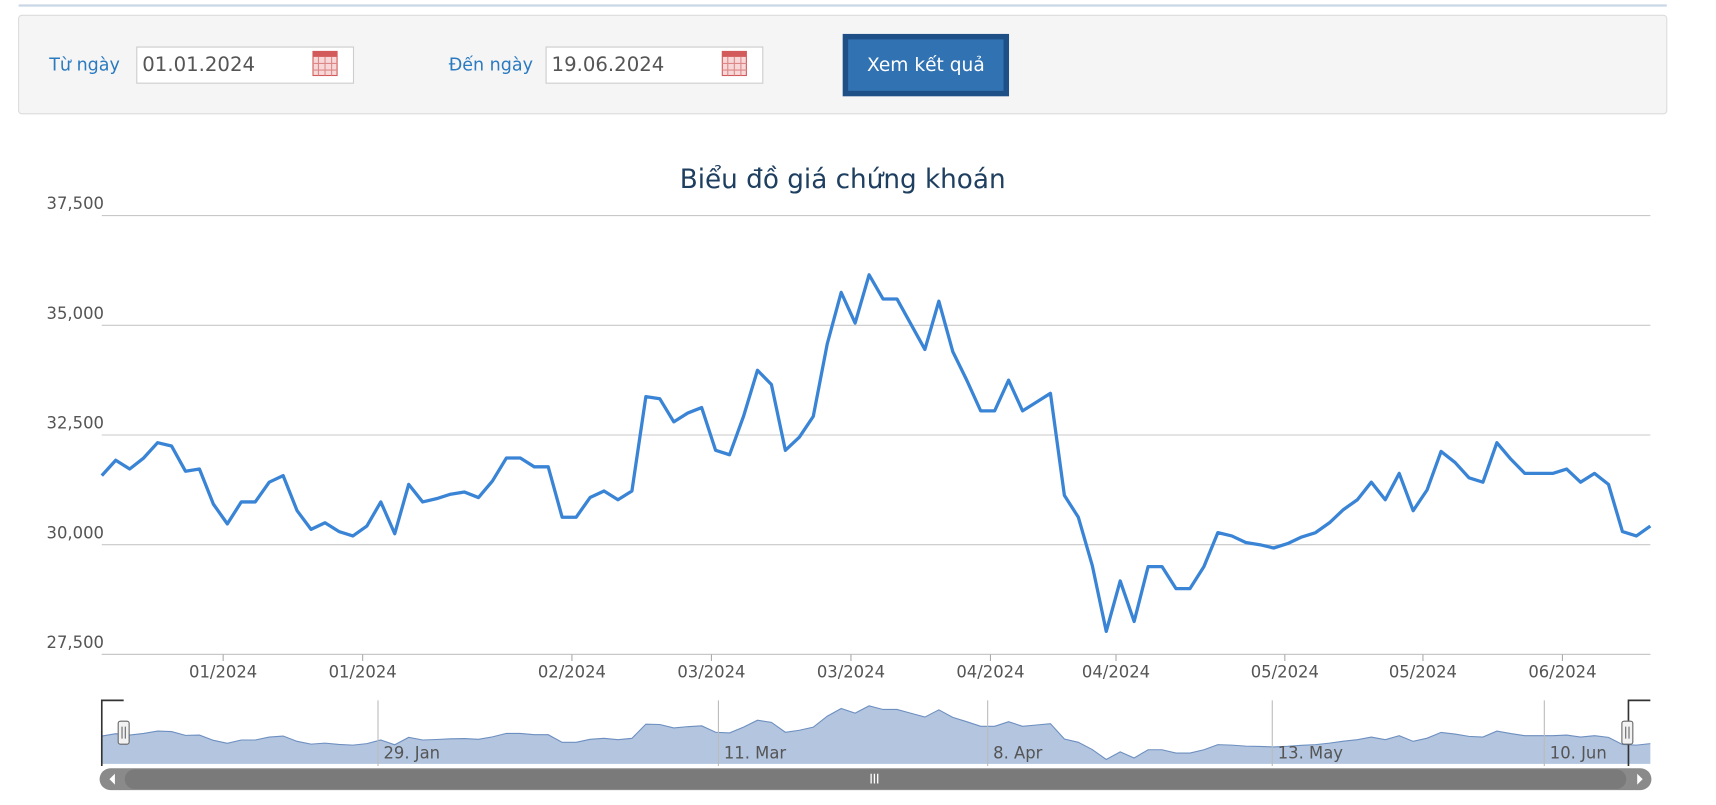 This screenshot has height=805, width=1716. What do you see at coordinates (755, 753) in the screenshot?
I see `navigator-label: 11. Mar` at bounding box center [755, 753].